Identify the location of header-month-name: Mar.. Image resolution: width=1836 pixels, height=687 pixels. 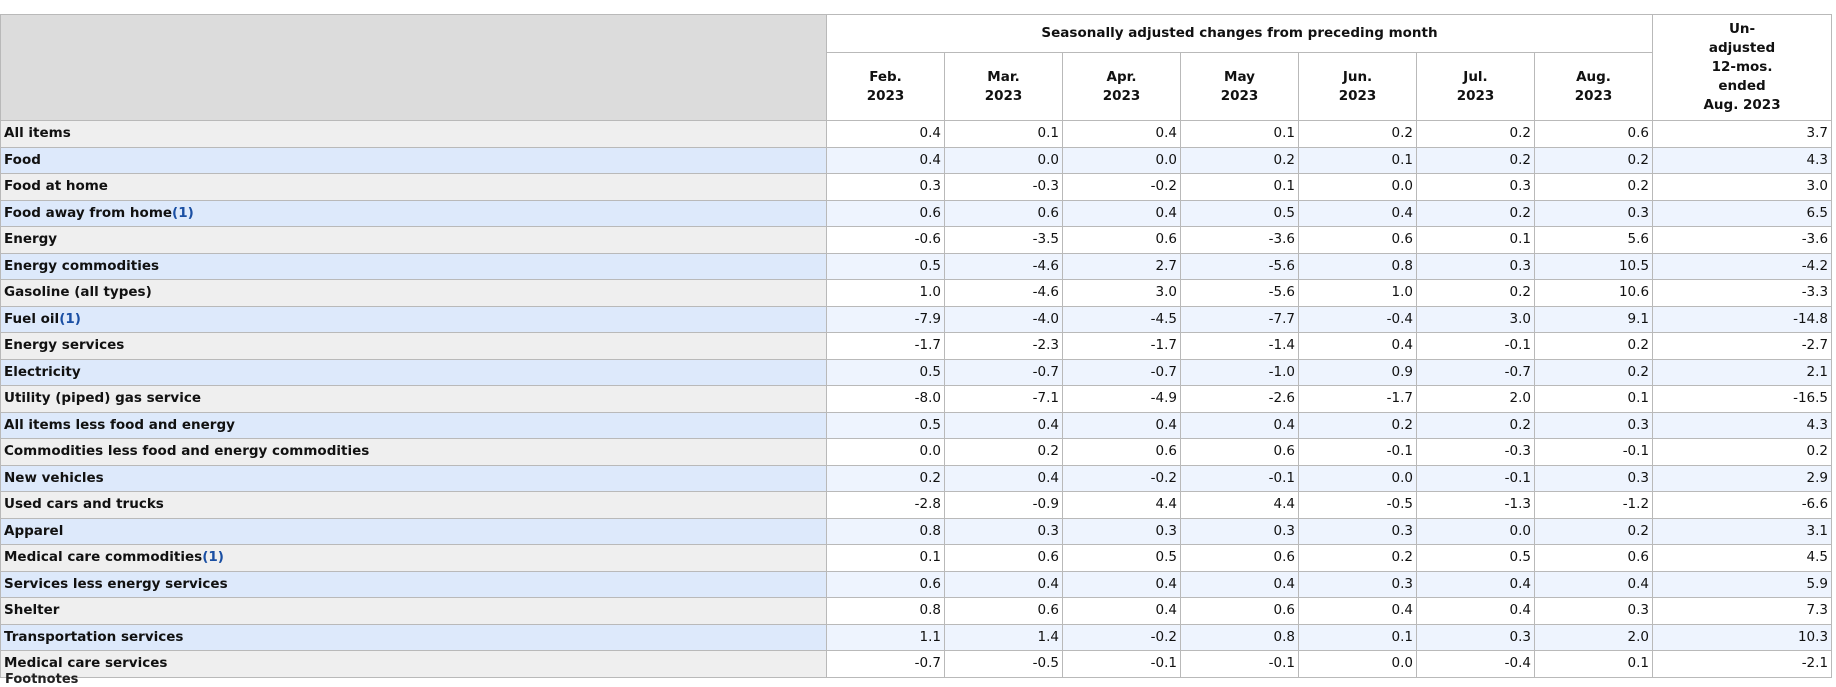
(1003, 76).